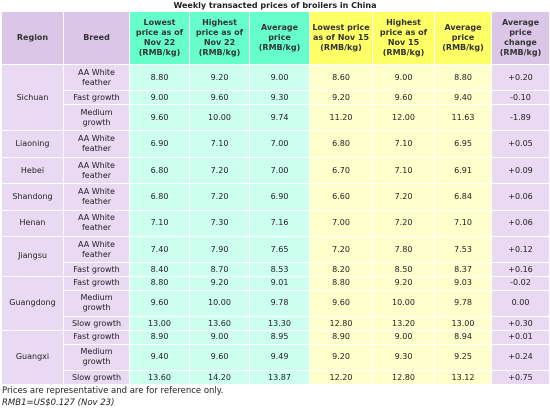 The image size is (550, 411). I want to click on price-cell: +0.01, so click(520, 337).